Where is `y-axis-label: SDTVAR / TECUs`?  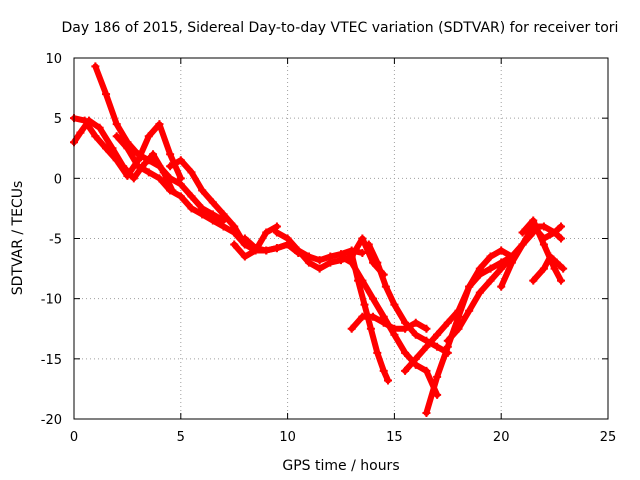 y-axis-label: SDTVAR / TECUs is located at coordinates (18, 238).